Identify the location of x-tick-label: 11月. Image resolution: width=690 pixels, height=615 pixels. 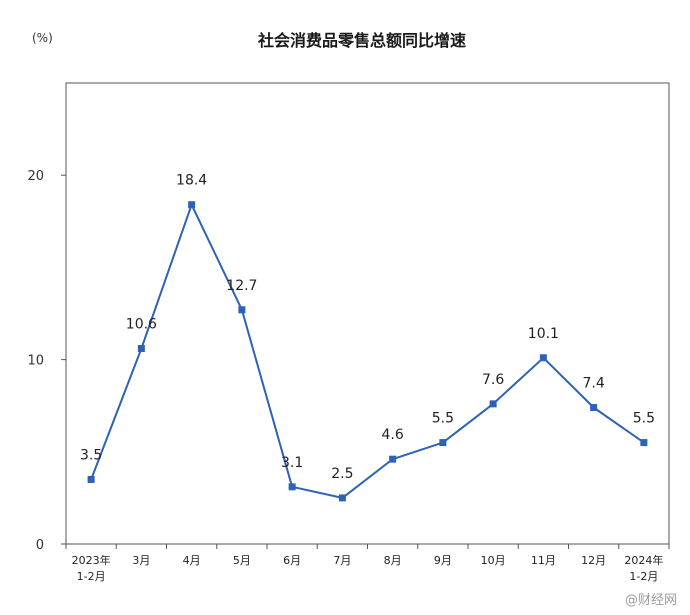
(543, 560).